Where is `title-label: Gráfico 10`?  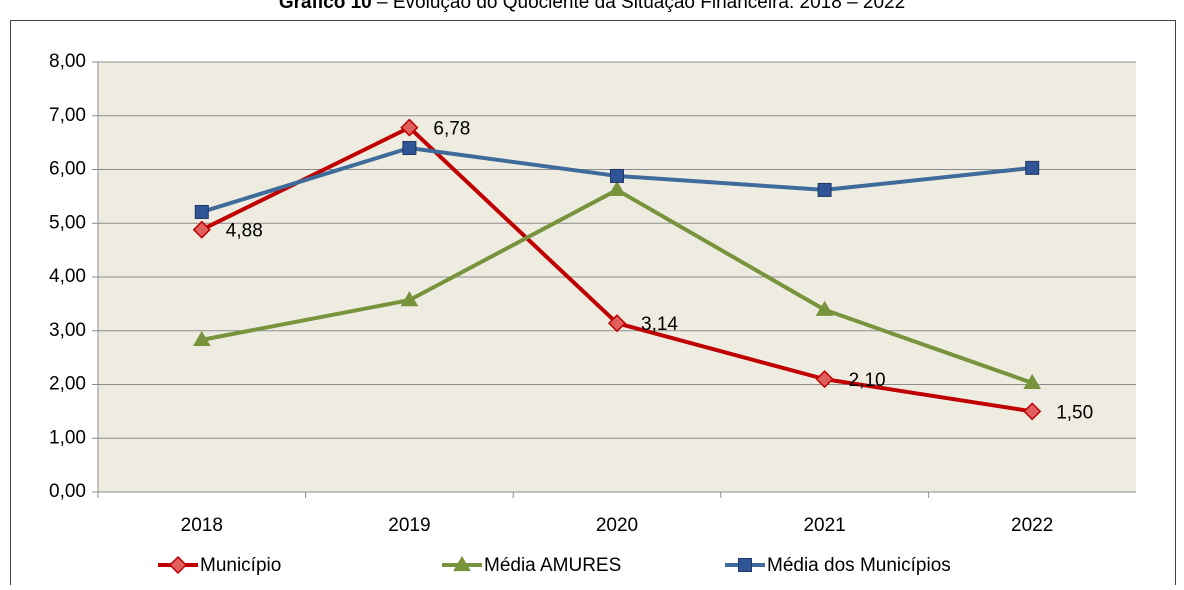
title-label: Gráfico 10 is located at coordinates (325, 6).